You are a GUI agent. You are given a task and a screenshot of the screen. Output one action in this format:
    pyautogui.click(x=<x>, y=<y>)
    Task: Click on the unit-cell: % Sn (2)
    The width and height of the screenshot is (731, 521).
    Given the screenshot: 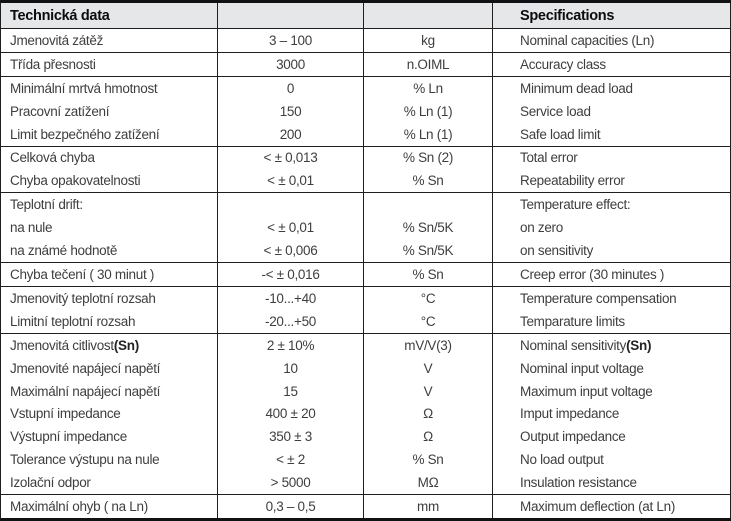 What is the action you would take?
    pyautogui.click(x=428, y=158)
    